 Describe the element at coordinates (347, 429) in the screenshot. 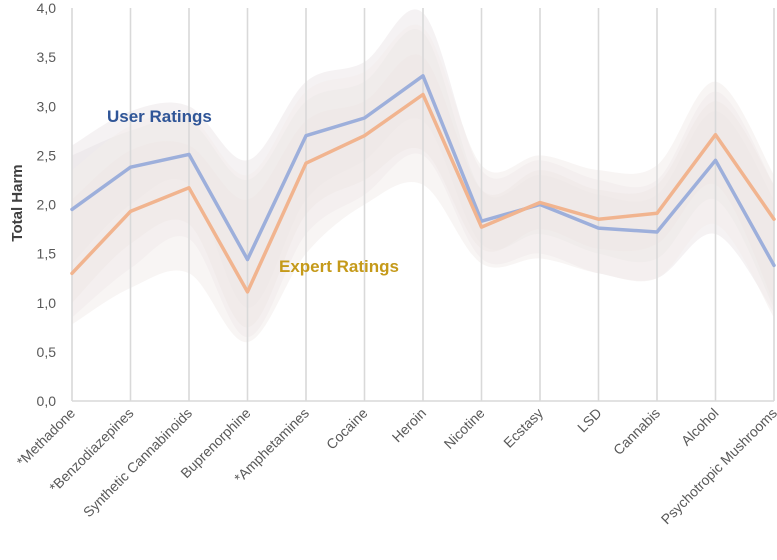

I see `x-tick-label: Cocaine` at that location.